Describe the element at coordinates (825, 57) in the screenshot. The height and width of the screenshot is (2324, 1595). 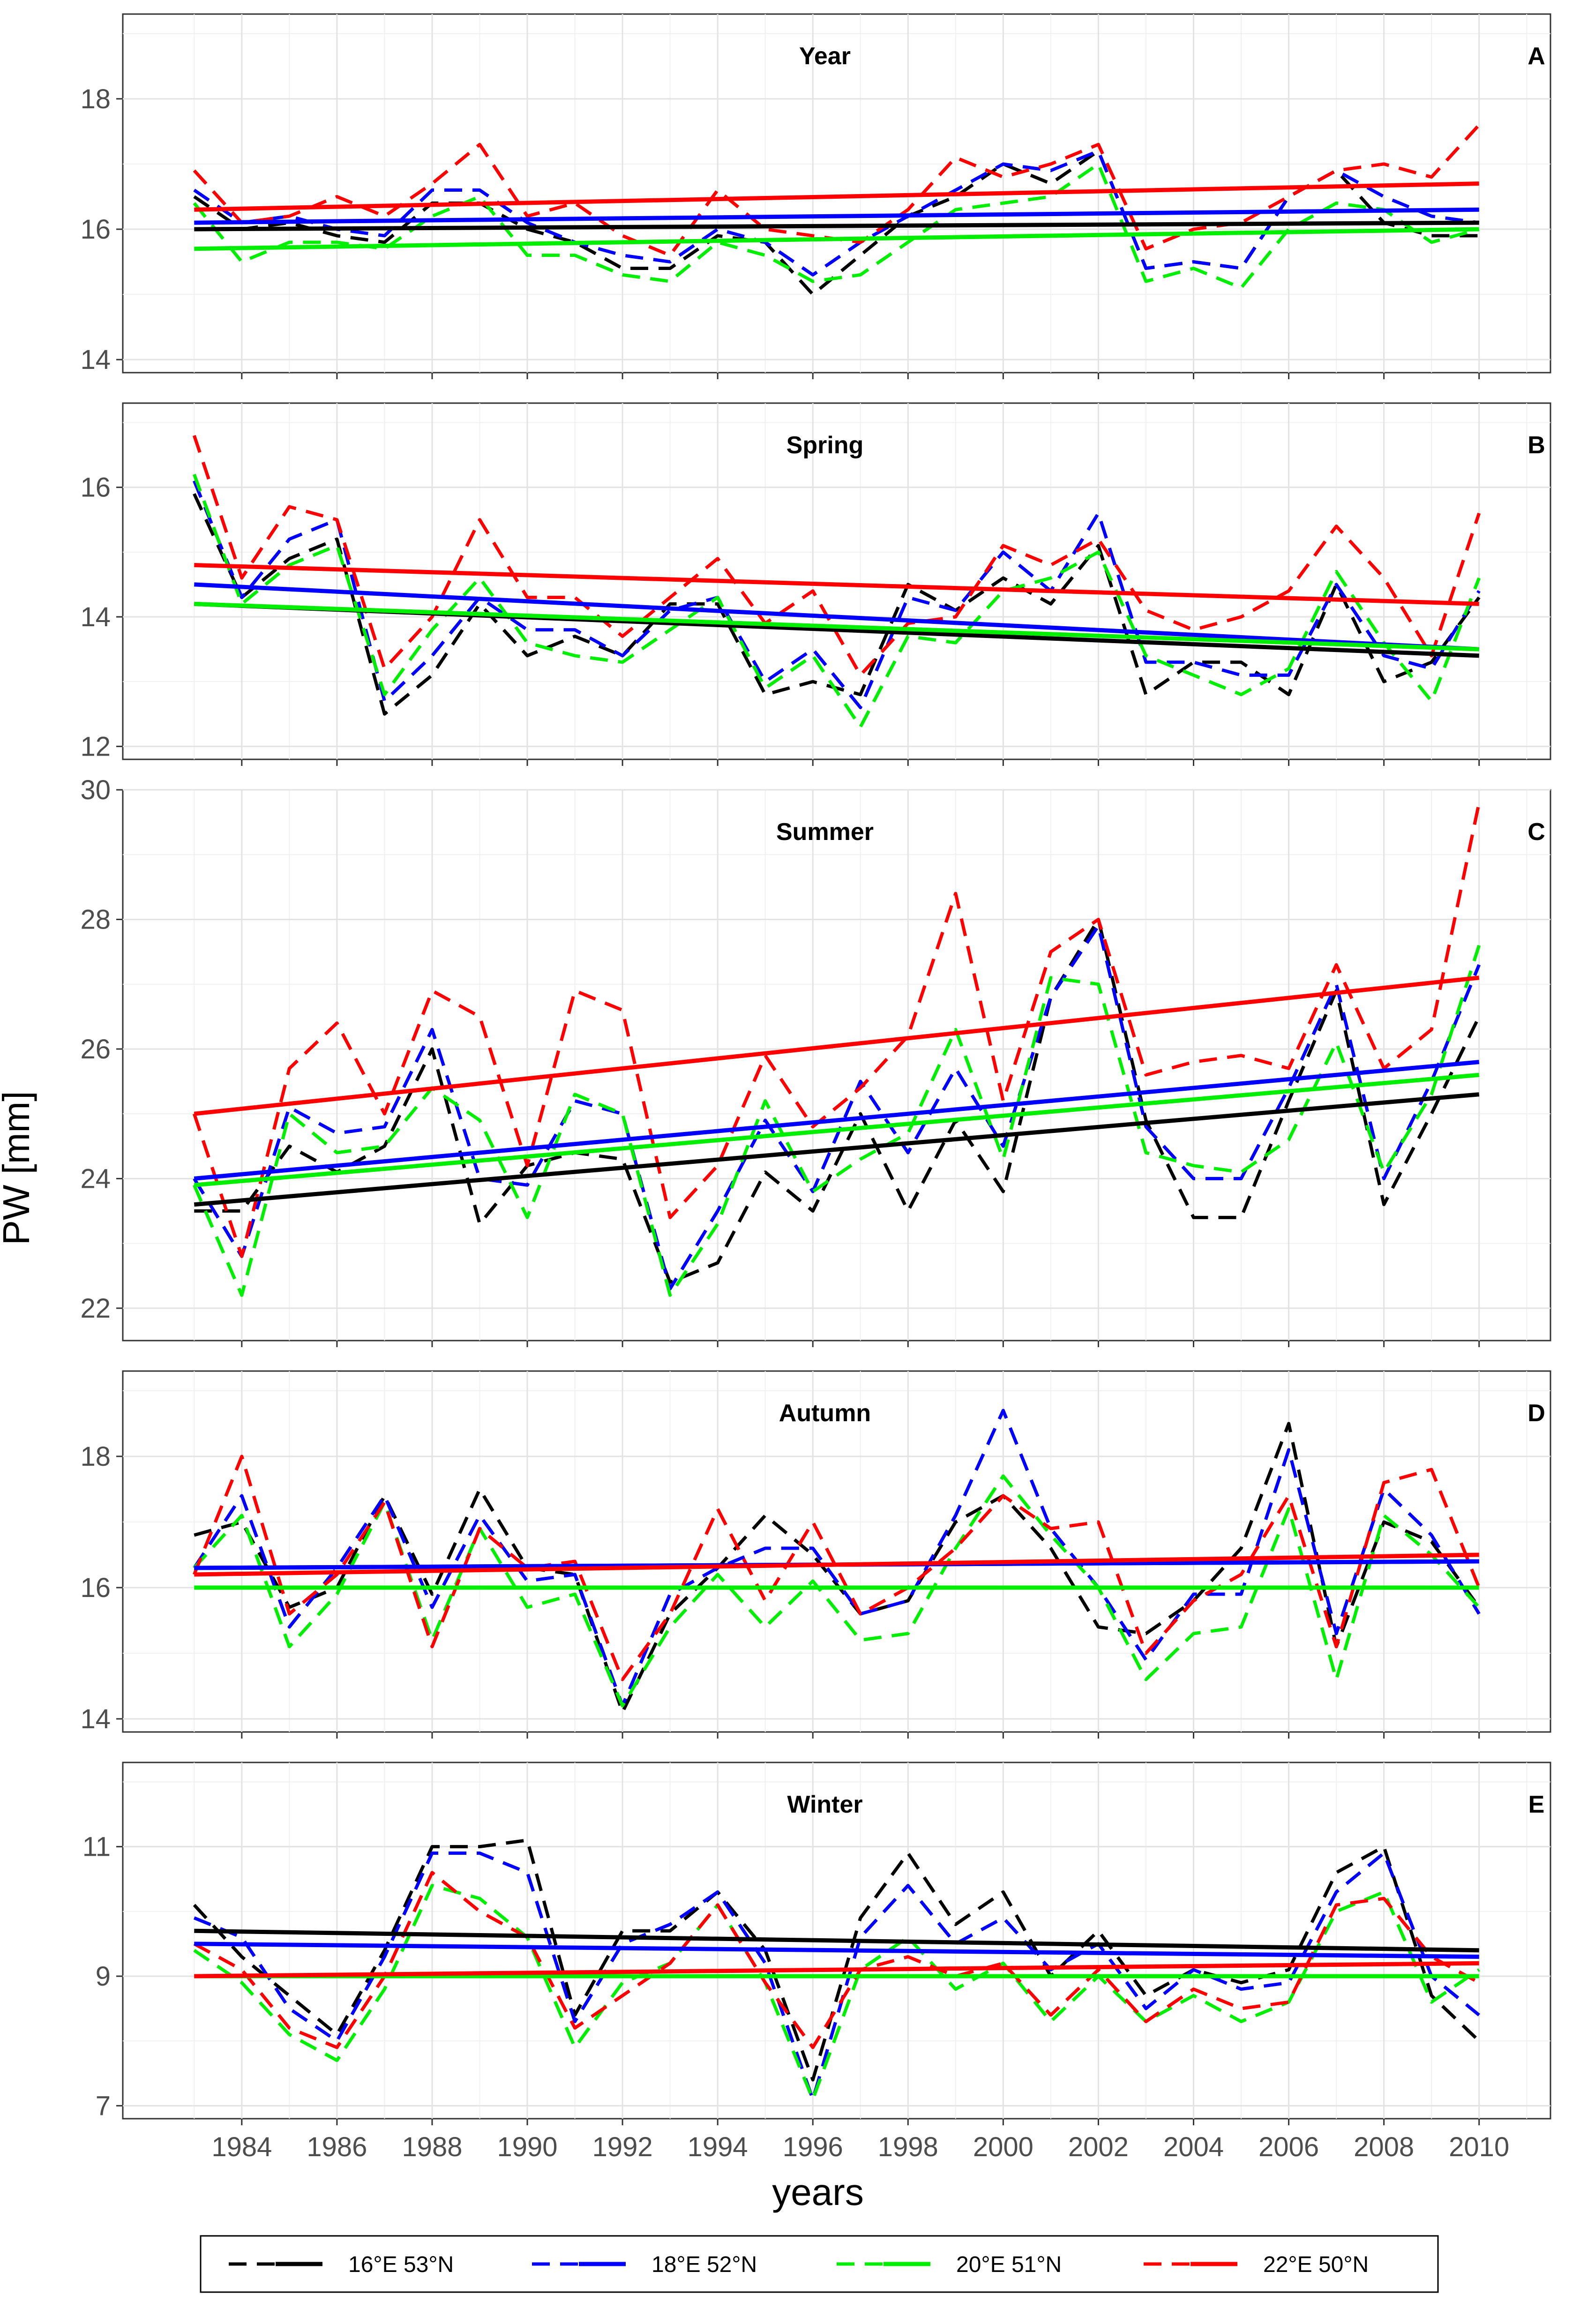
I see `panel-title: Year` at that location.